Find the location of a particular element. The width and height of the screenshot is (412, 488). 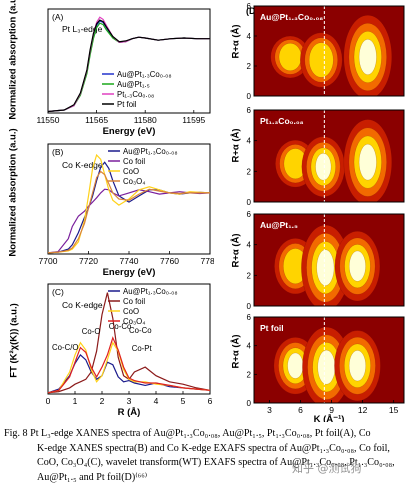

panel-c-ylabel: FT (K²χ(K)) (a.u.) is located at coordinates (14, 340).